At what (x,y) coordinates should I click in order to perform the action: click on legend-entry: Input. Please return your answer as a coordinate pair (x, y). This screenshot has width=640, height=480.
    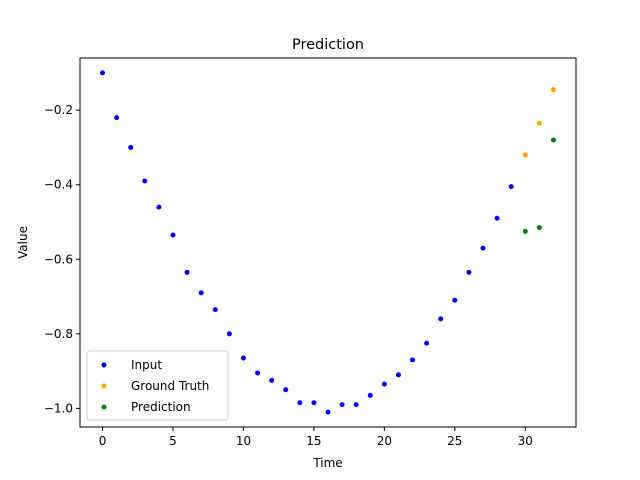
    Looking at the image, I should click on (146, 365).